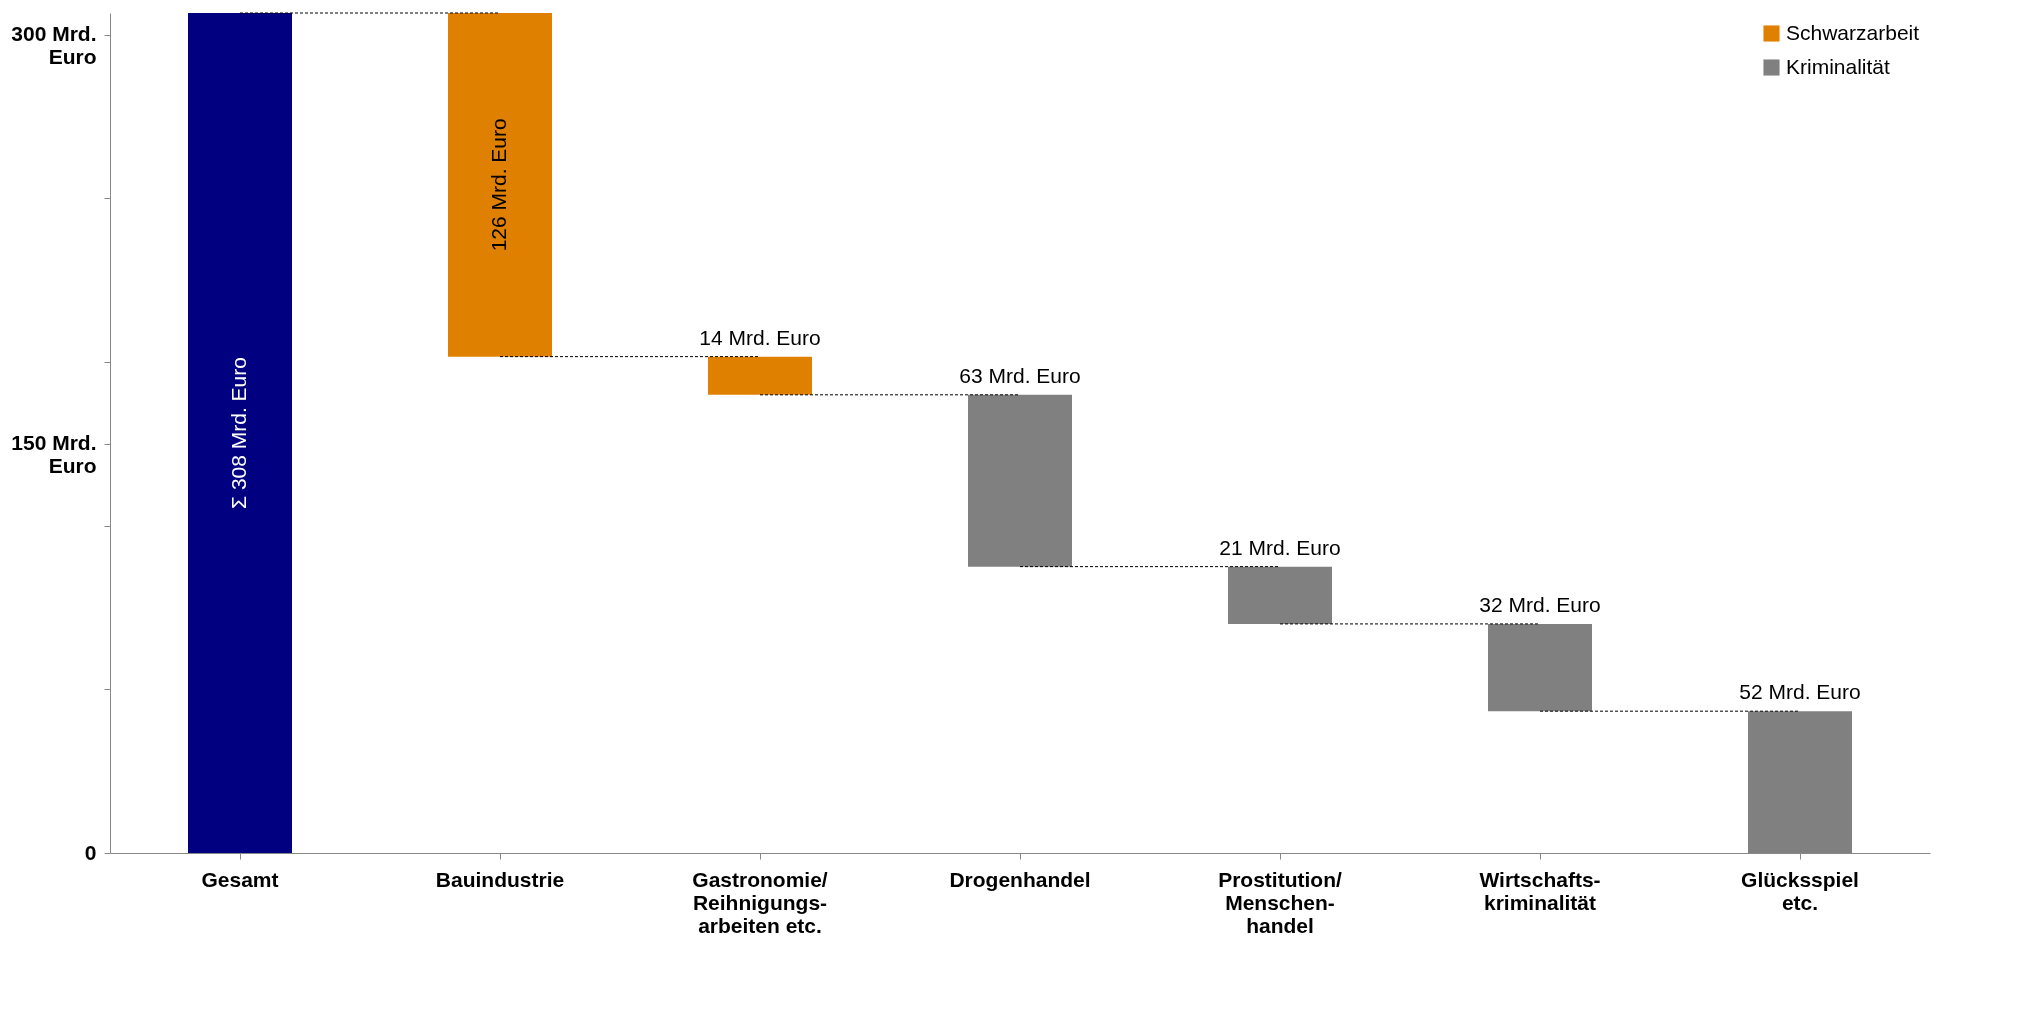 The width and height of the screenshot is (2035, 1019). What do you see at coordinates (1020, 879) in the screenshot?
I see `x-tick-label: Drogenhandel` at bounding box center [1020, 879].